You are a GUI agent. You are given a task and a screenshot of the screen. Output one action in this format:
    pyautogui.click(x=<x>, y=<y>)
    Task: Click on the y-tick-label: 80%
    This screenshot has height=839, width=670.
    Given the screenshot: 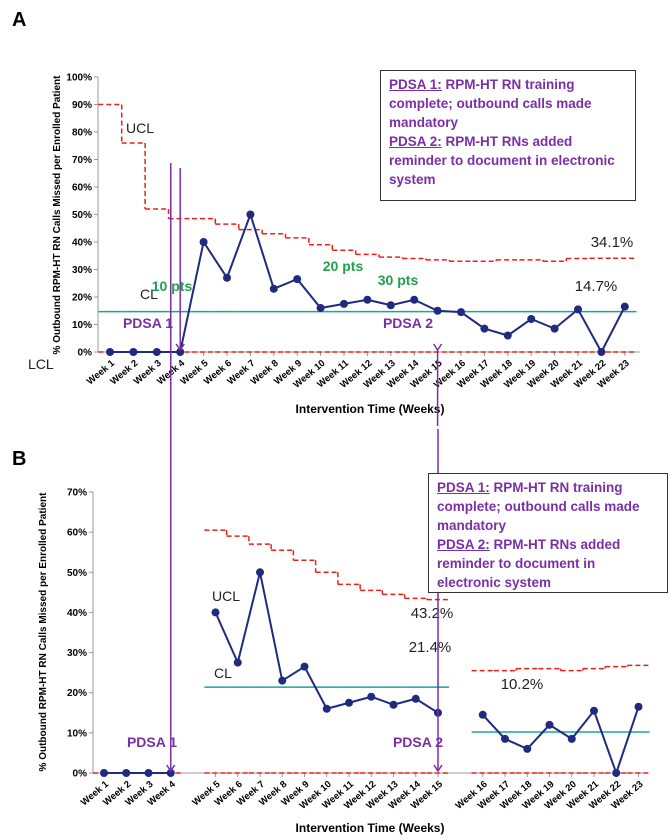 What is the action you would take?
    pyautogui.click(x=82, y=133)
    